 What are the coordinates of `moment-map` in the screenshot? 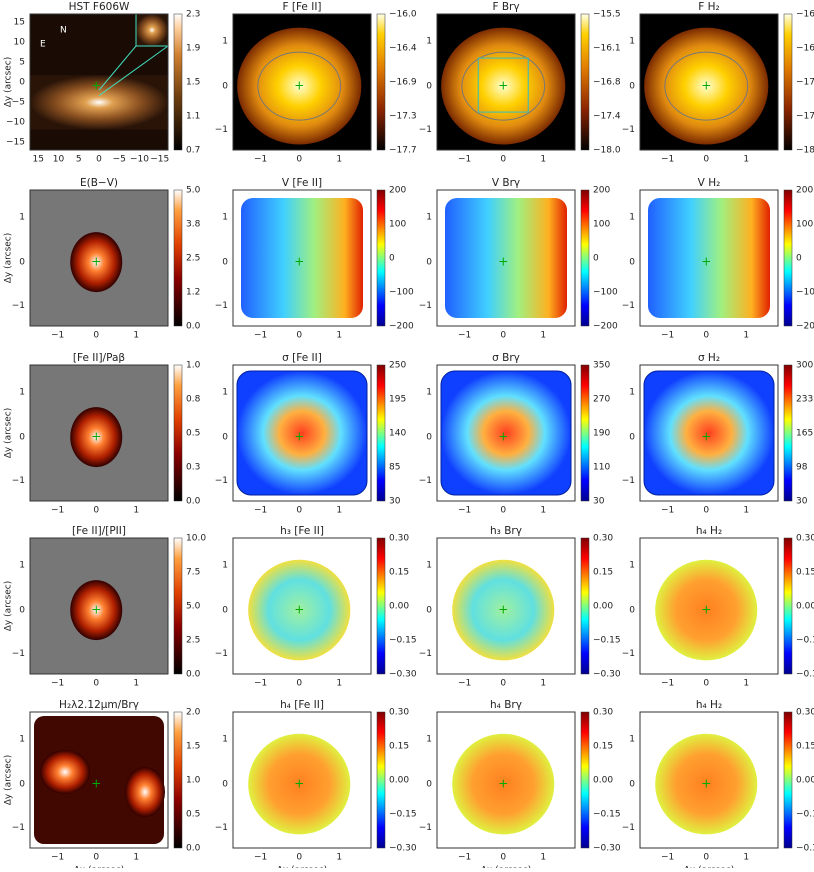 It's located at (299, 610).